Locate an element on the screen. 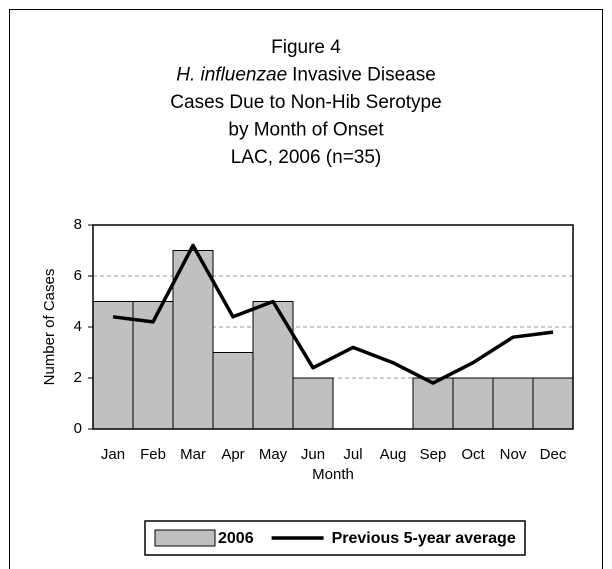 The image size is (612, 569). y-tick-label: 0 is located at coordinates (78, 428).